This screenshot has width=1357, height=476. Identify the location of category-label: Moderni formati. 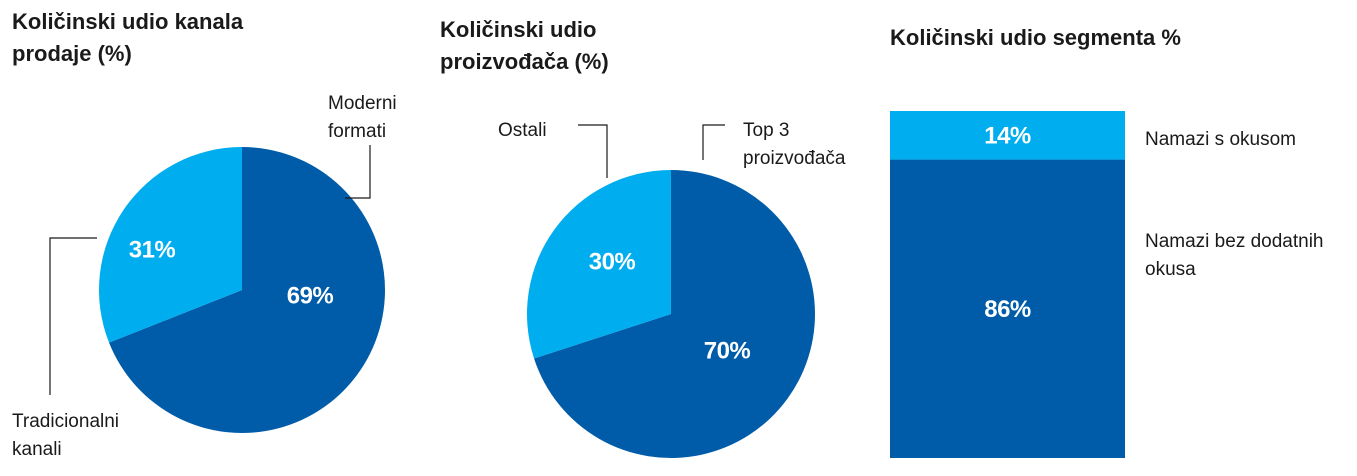
(362, 117).